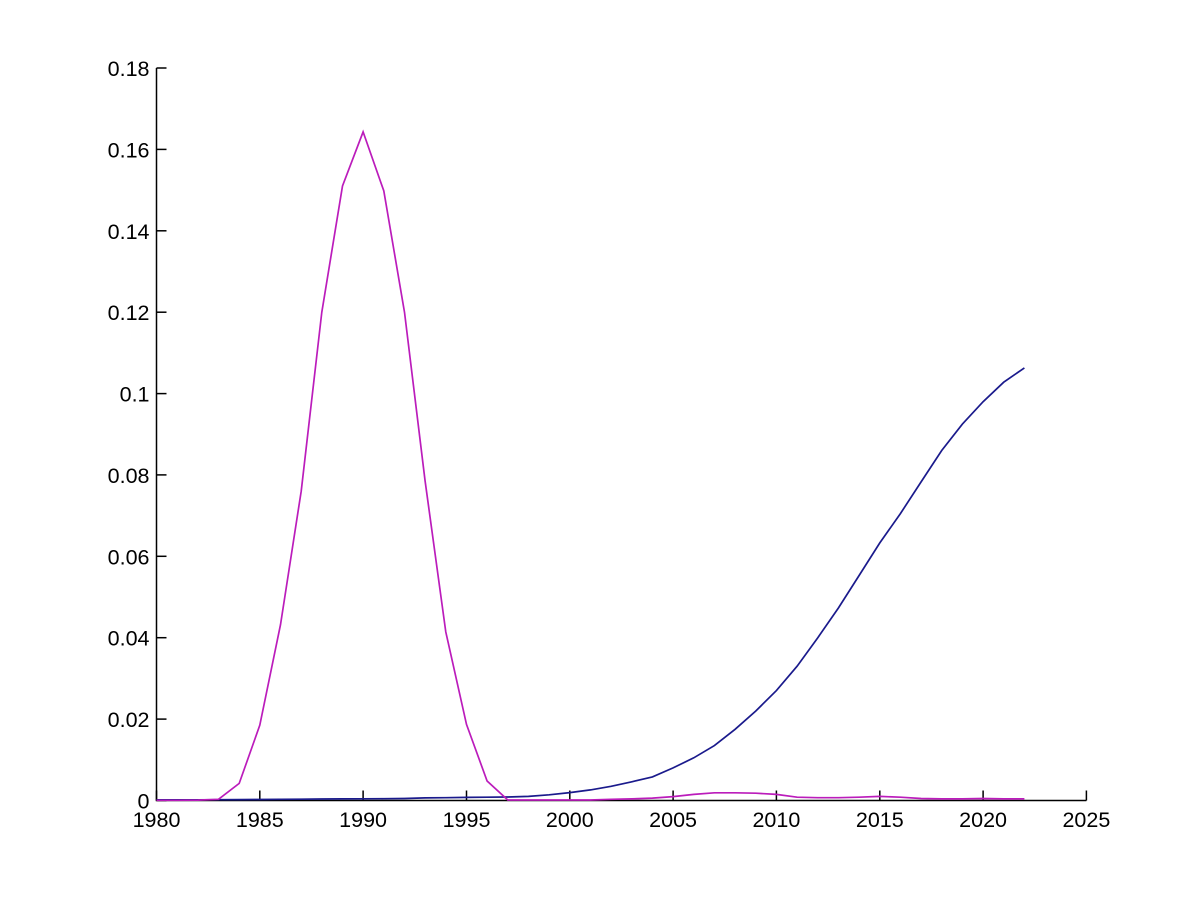 This screenshot has height=900, width=1200. What do you see at coordinates (363, 820) in the screenshot?
I see `svg-text: 1990` at bounding box center [363, 820].